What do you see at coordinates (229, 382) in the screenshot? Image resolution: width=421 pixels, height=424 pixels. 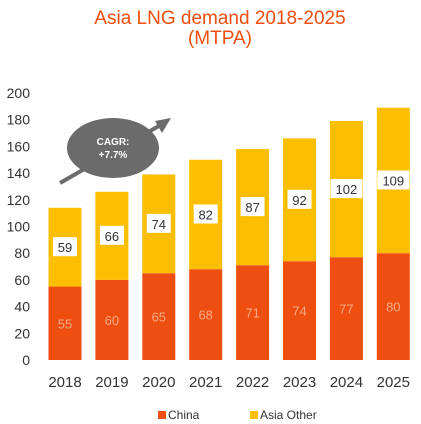 I see `x-axis: 2018 2019 2020 2021 2022 2023 2024 2025` at bounding box center [229, 382].